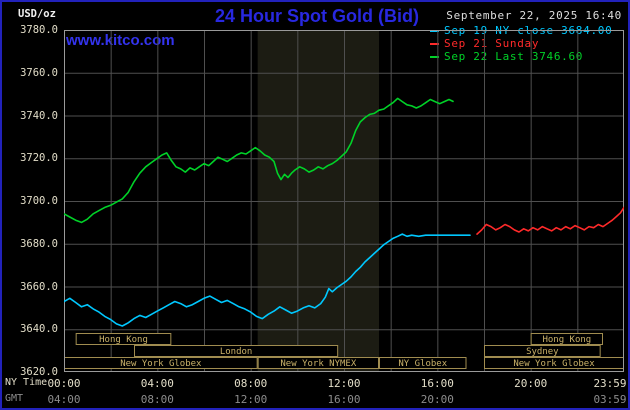 Image resolution: width=630 pixels, height=410 pixels. What do you see at coordinates (514, 56) in the screenshot?
I see `legend-label: Sep 22 Last 3746.60` at bounding box center [514, 56].